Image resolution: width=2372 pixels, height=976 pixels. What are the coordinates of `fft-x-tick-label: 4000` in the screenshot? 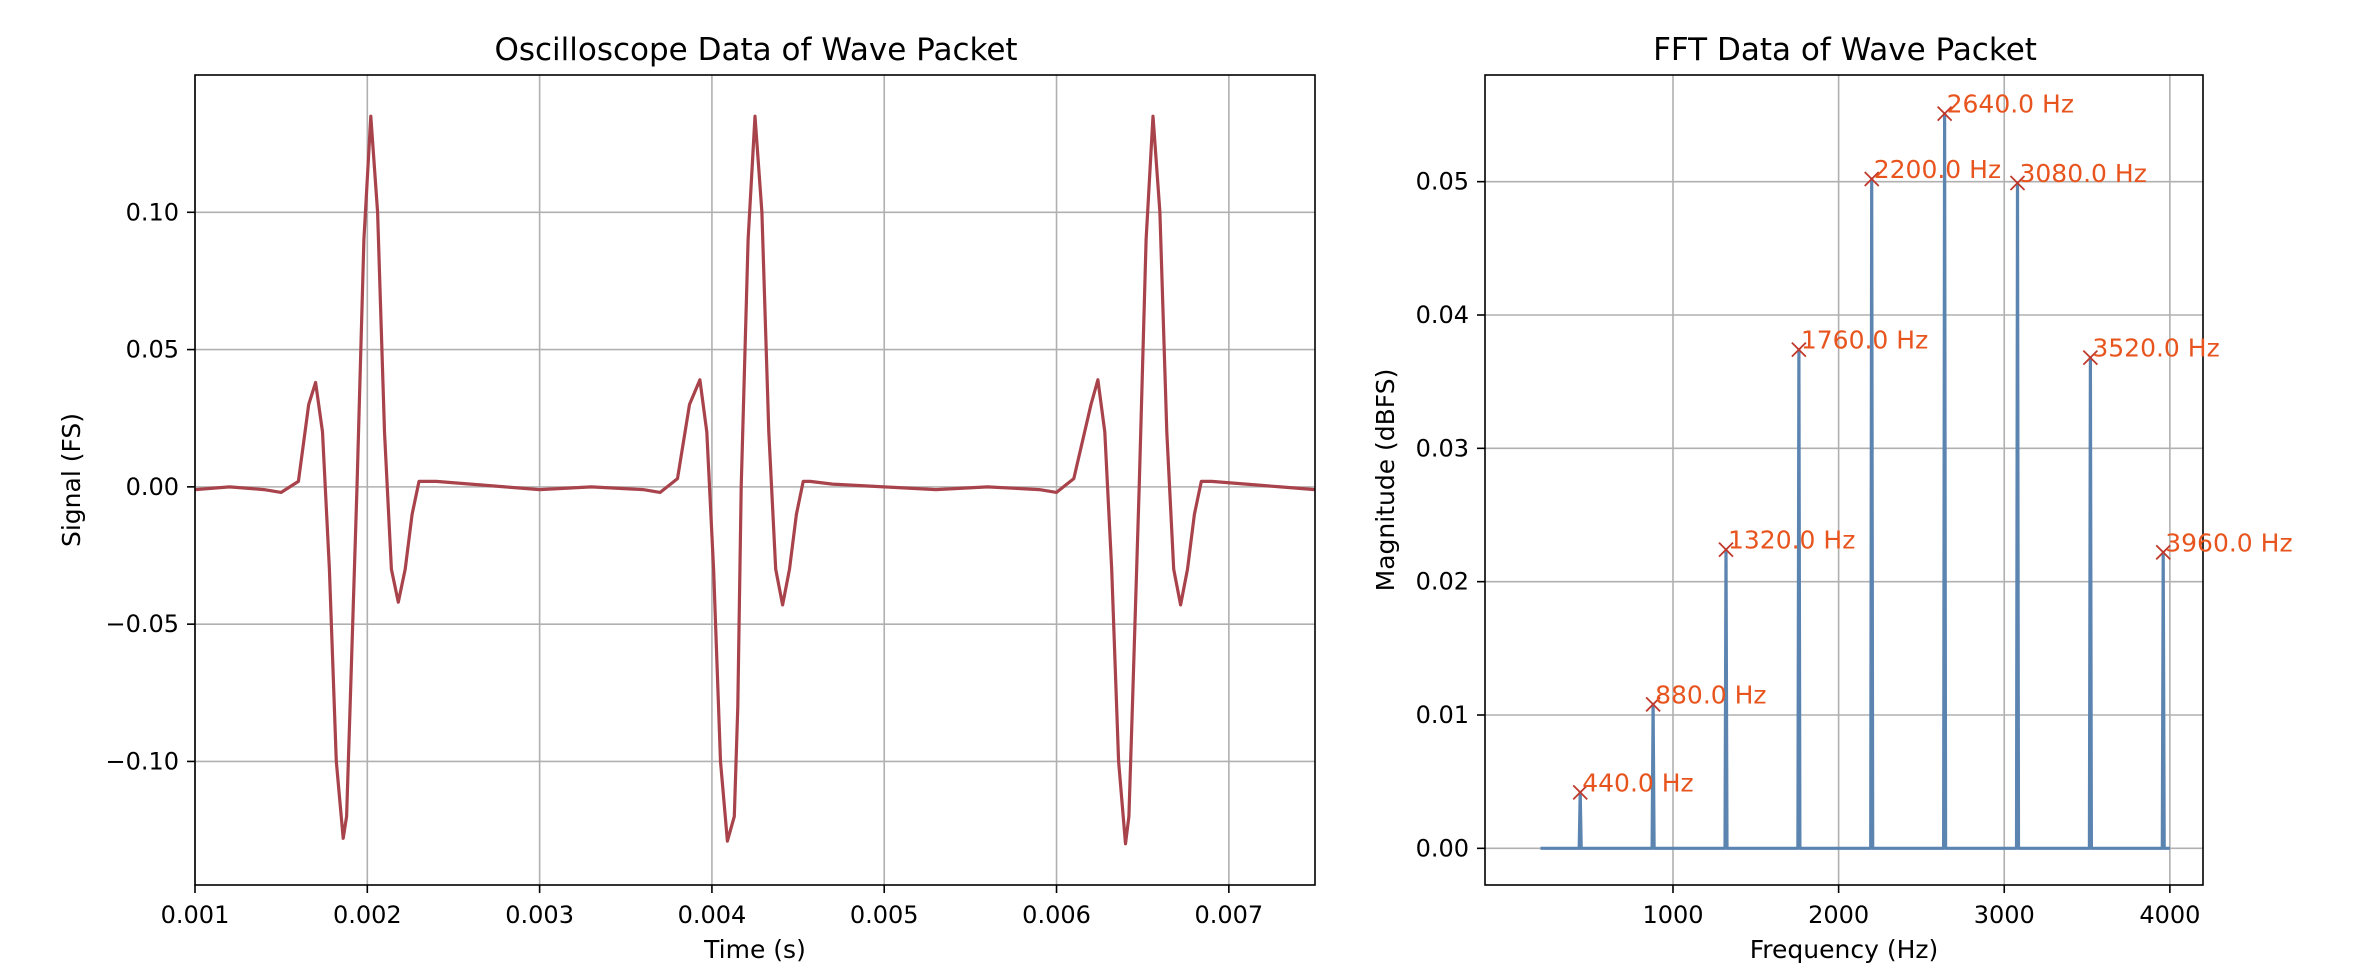 It's located at (2169, 915).